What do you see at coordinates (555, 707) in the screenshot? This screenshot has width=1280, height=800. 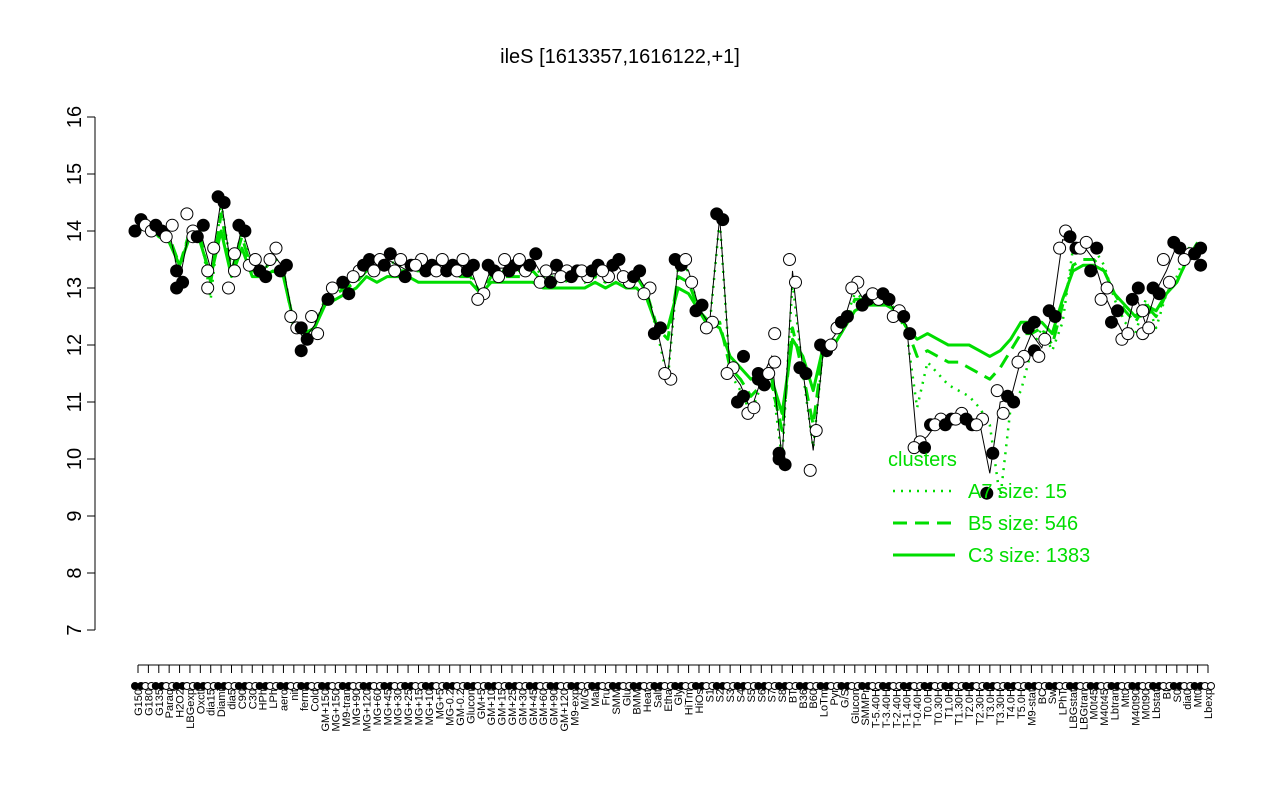 I see `x-tick-label: GM+90` at bounding box center [555, 707].